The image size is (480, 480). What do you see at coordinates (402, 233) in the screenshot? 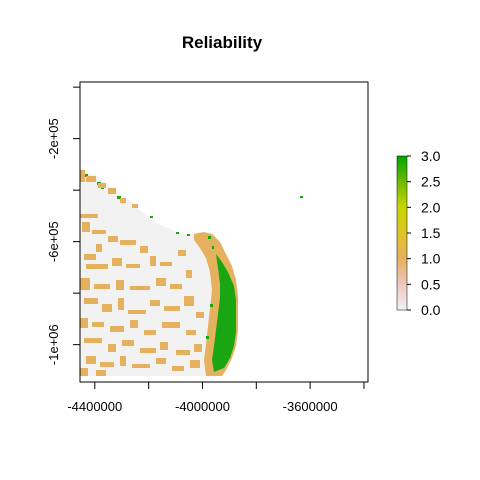
I see `legend-color-bar` at bounding box center [402, 233].